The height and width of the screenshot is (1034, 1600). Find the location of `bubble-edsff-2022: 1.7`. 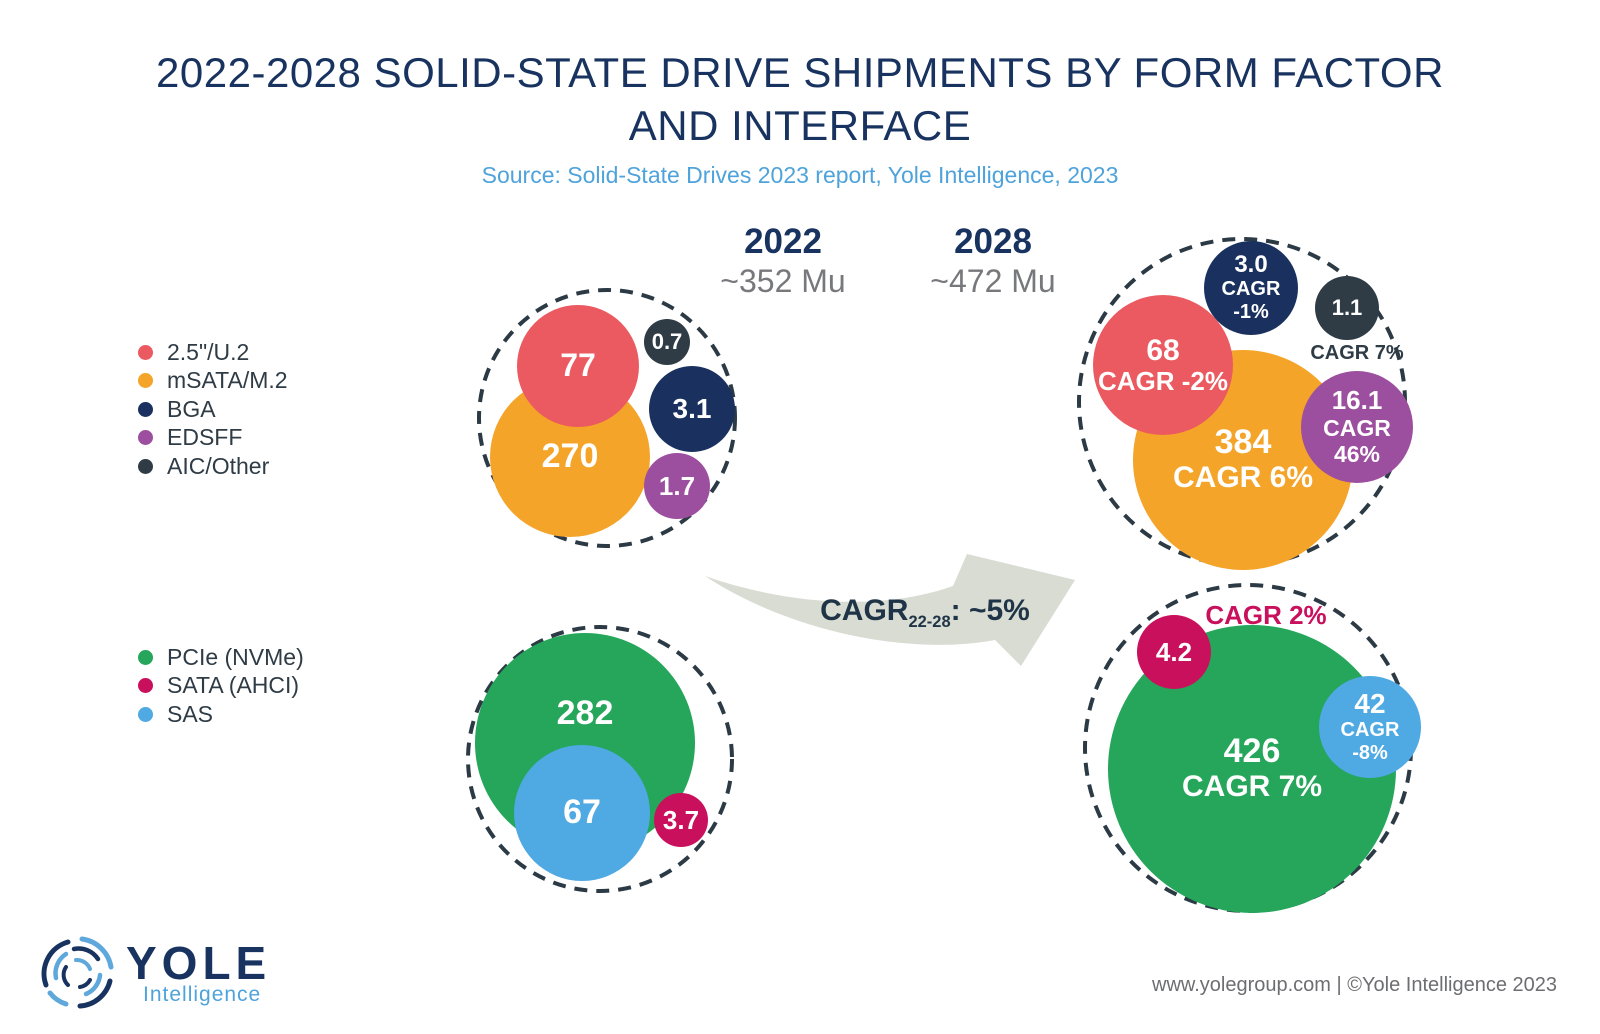

bubble-edsff-2022: 1.7 is located at coordinates (677, 486).